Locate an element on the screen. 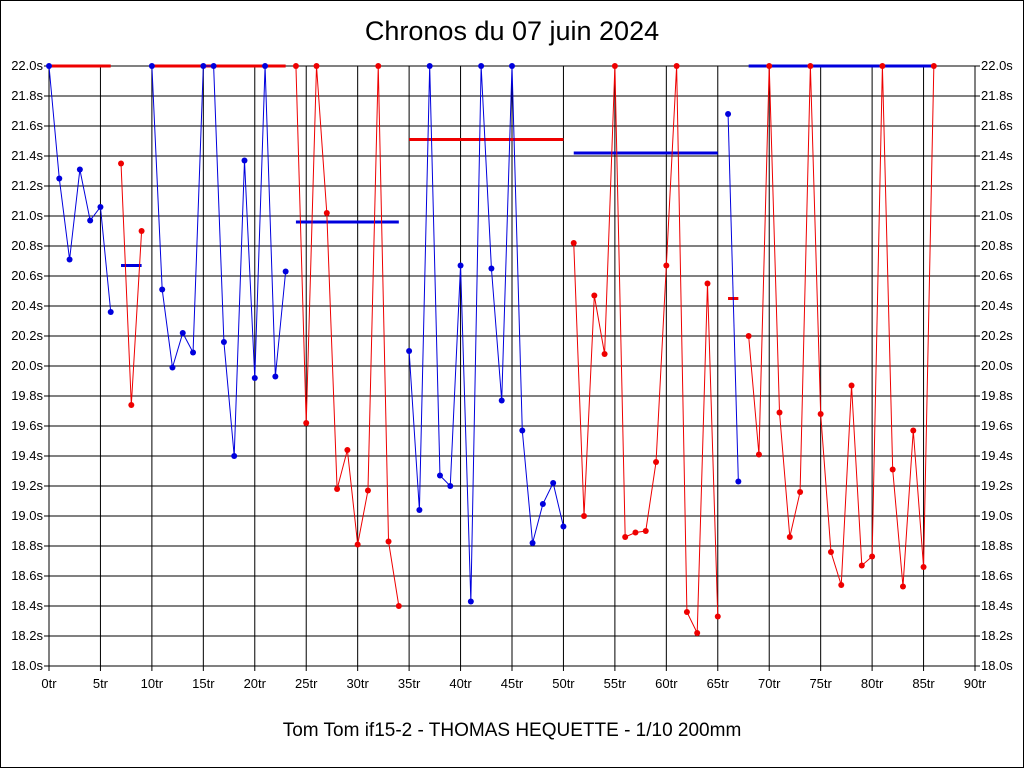 This screenshot has height=768, width=1024. y-tick-label-left: 20.2s is located at coordinates (27, 335).